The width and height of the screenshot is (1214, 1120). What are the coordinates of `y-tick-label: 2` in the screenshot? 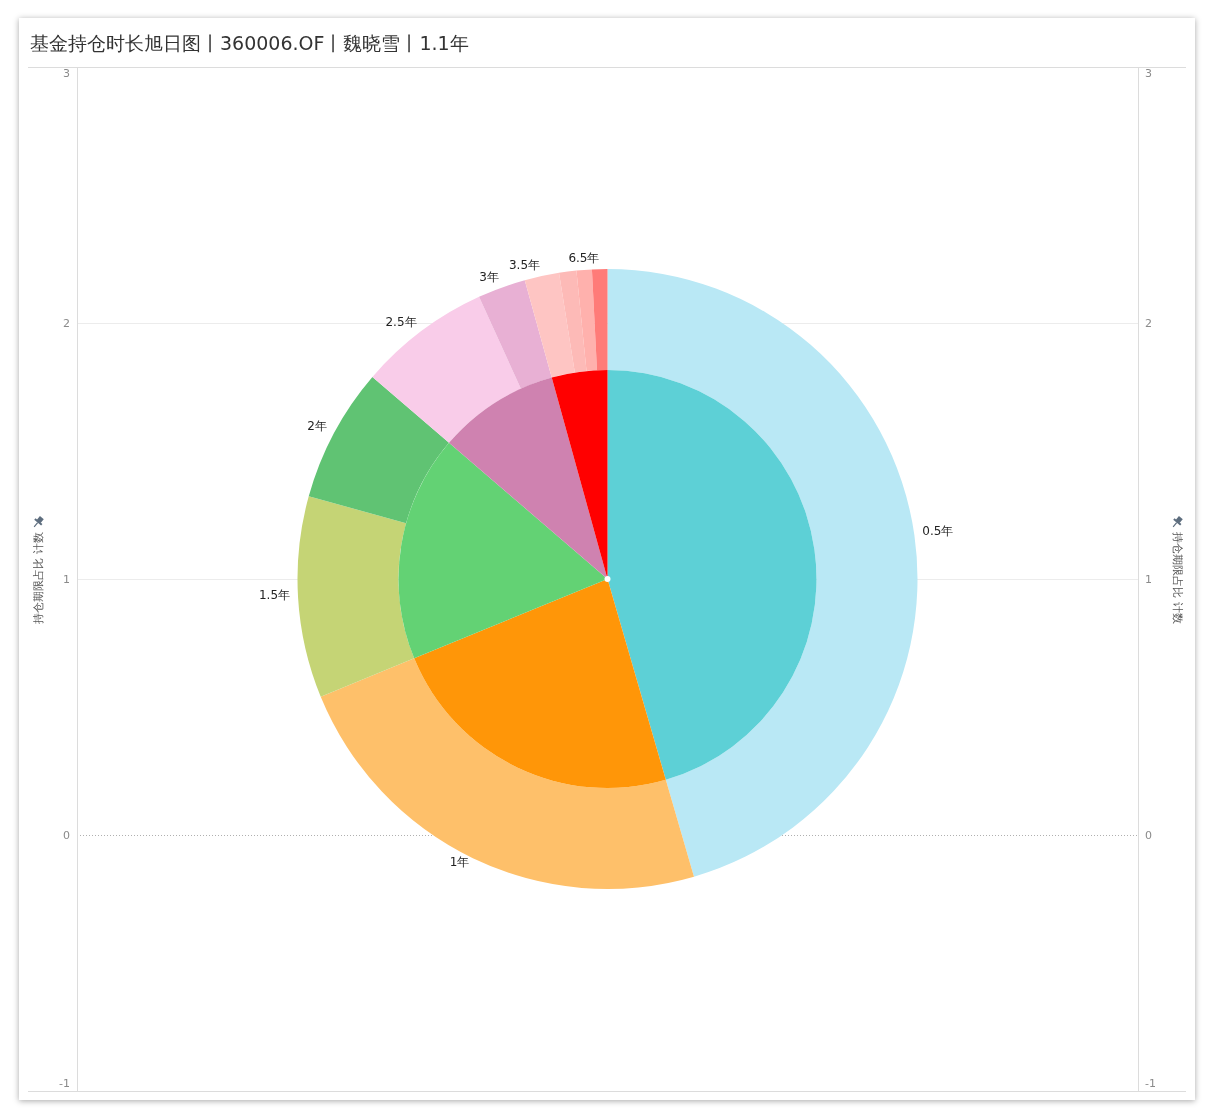 It's located at (66, 323).